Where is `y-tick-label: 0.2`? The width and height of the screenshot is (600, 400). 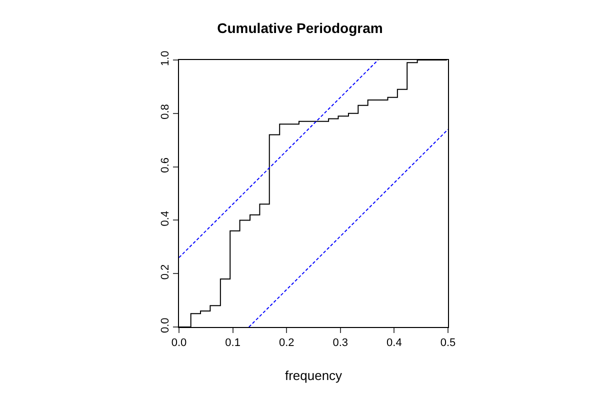
y-tick-label: 0.2 is located at coordinates (166, 272).